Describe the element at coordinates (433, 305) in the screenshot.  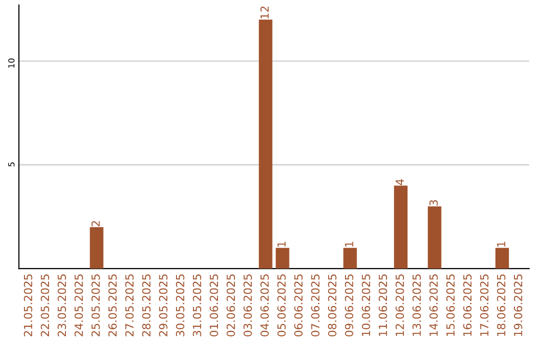
I see `x-tick-label: 14.06.2025` at that location.